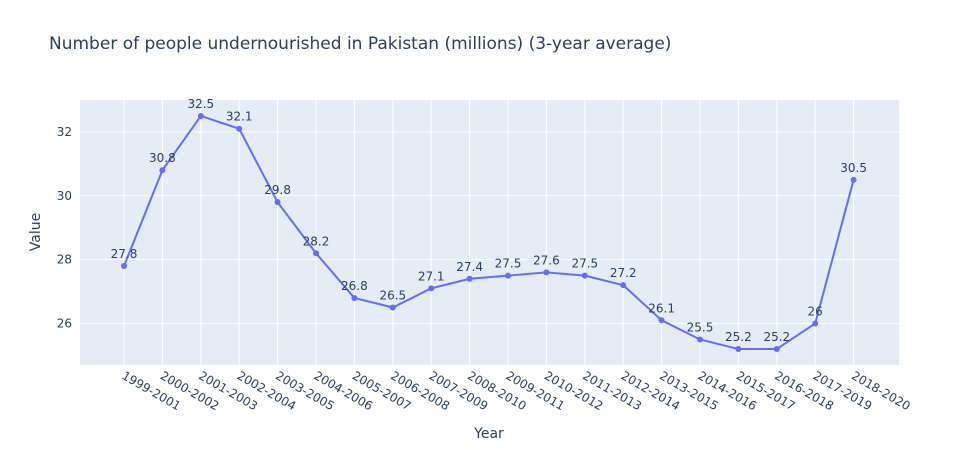 This screenshot has width=979, height=450. Describe the element at coordinates (36, 232) in the screenshot. I see `y-axis-title: Value` at that location.